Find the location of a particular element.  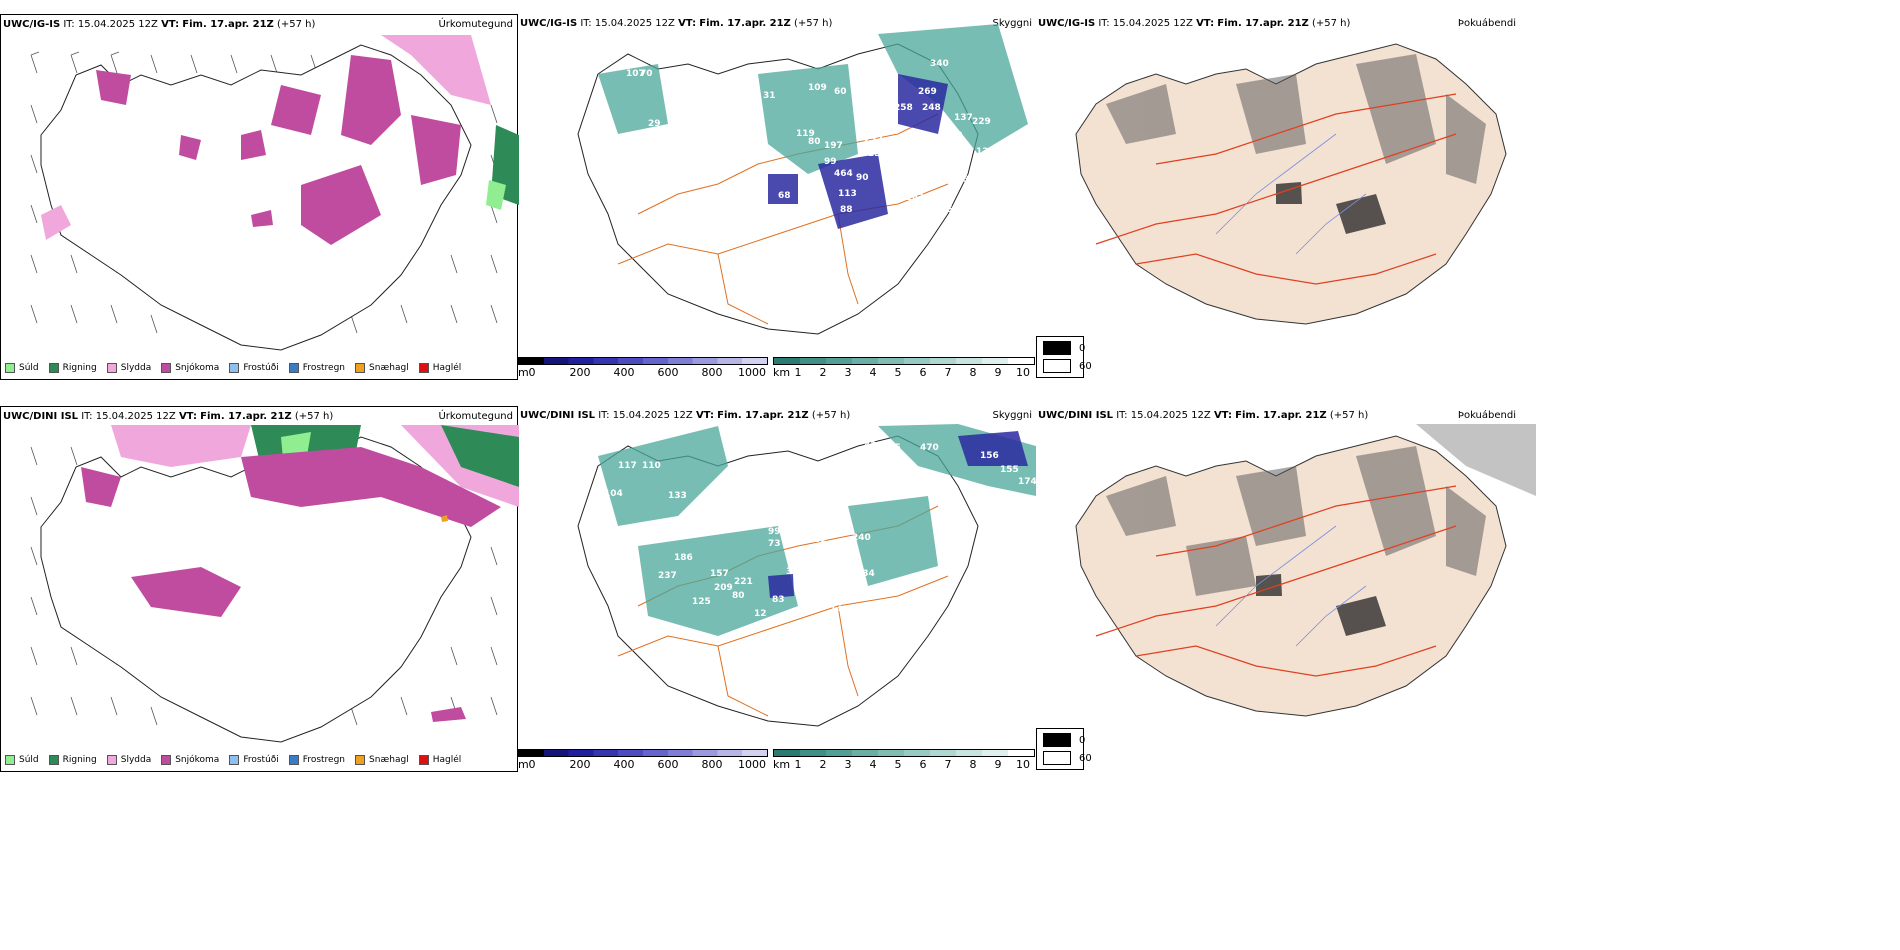

cloud-label: 340 is located at coordinates (939, 64).